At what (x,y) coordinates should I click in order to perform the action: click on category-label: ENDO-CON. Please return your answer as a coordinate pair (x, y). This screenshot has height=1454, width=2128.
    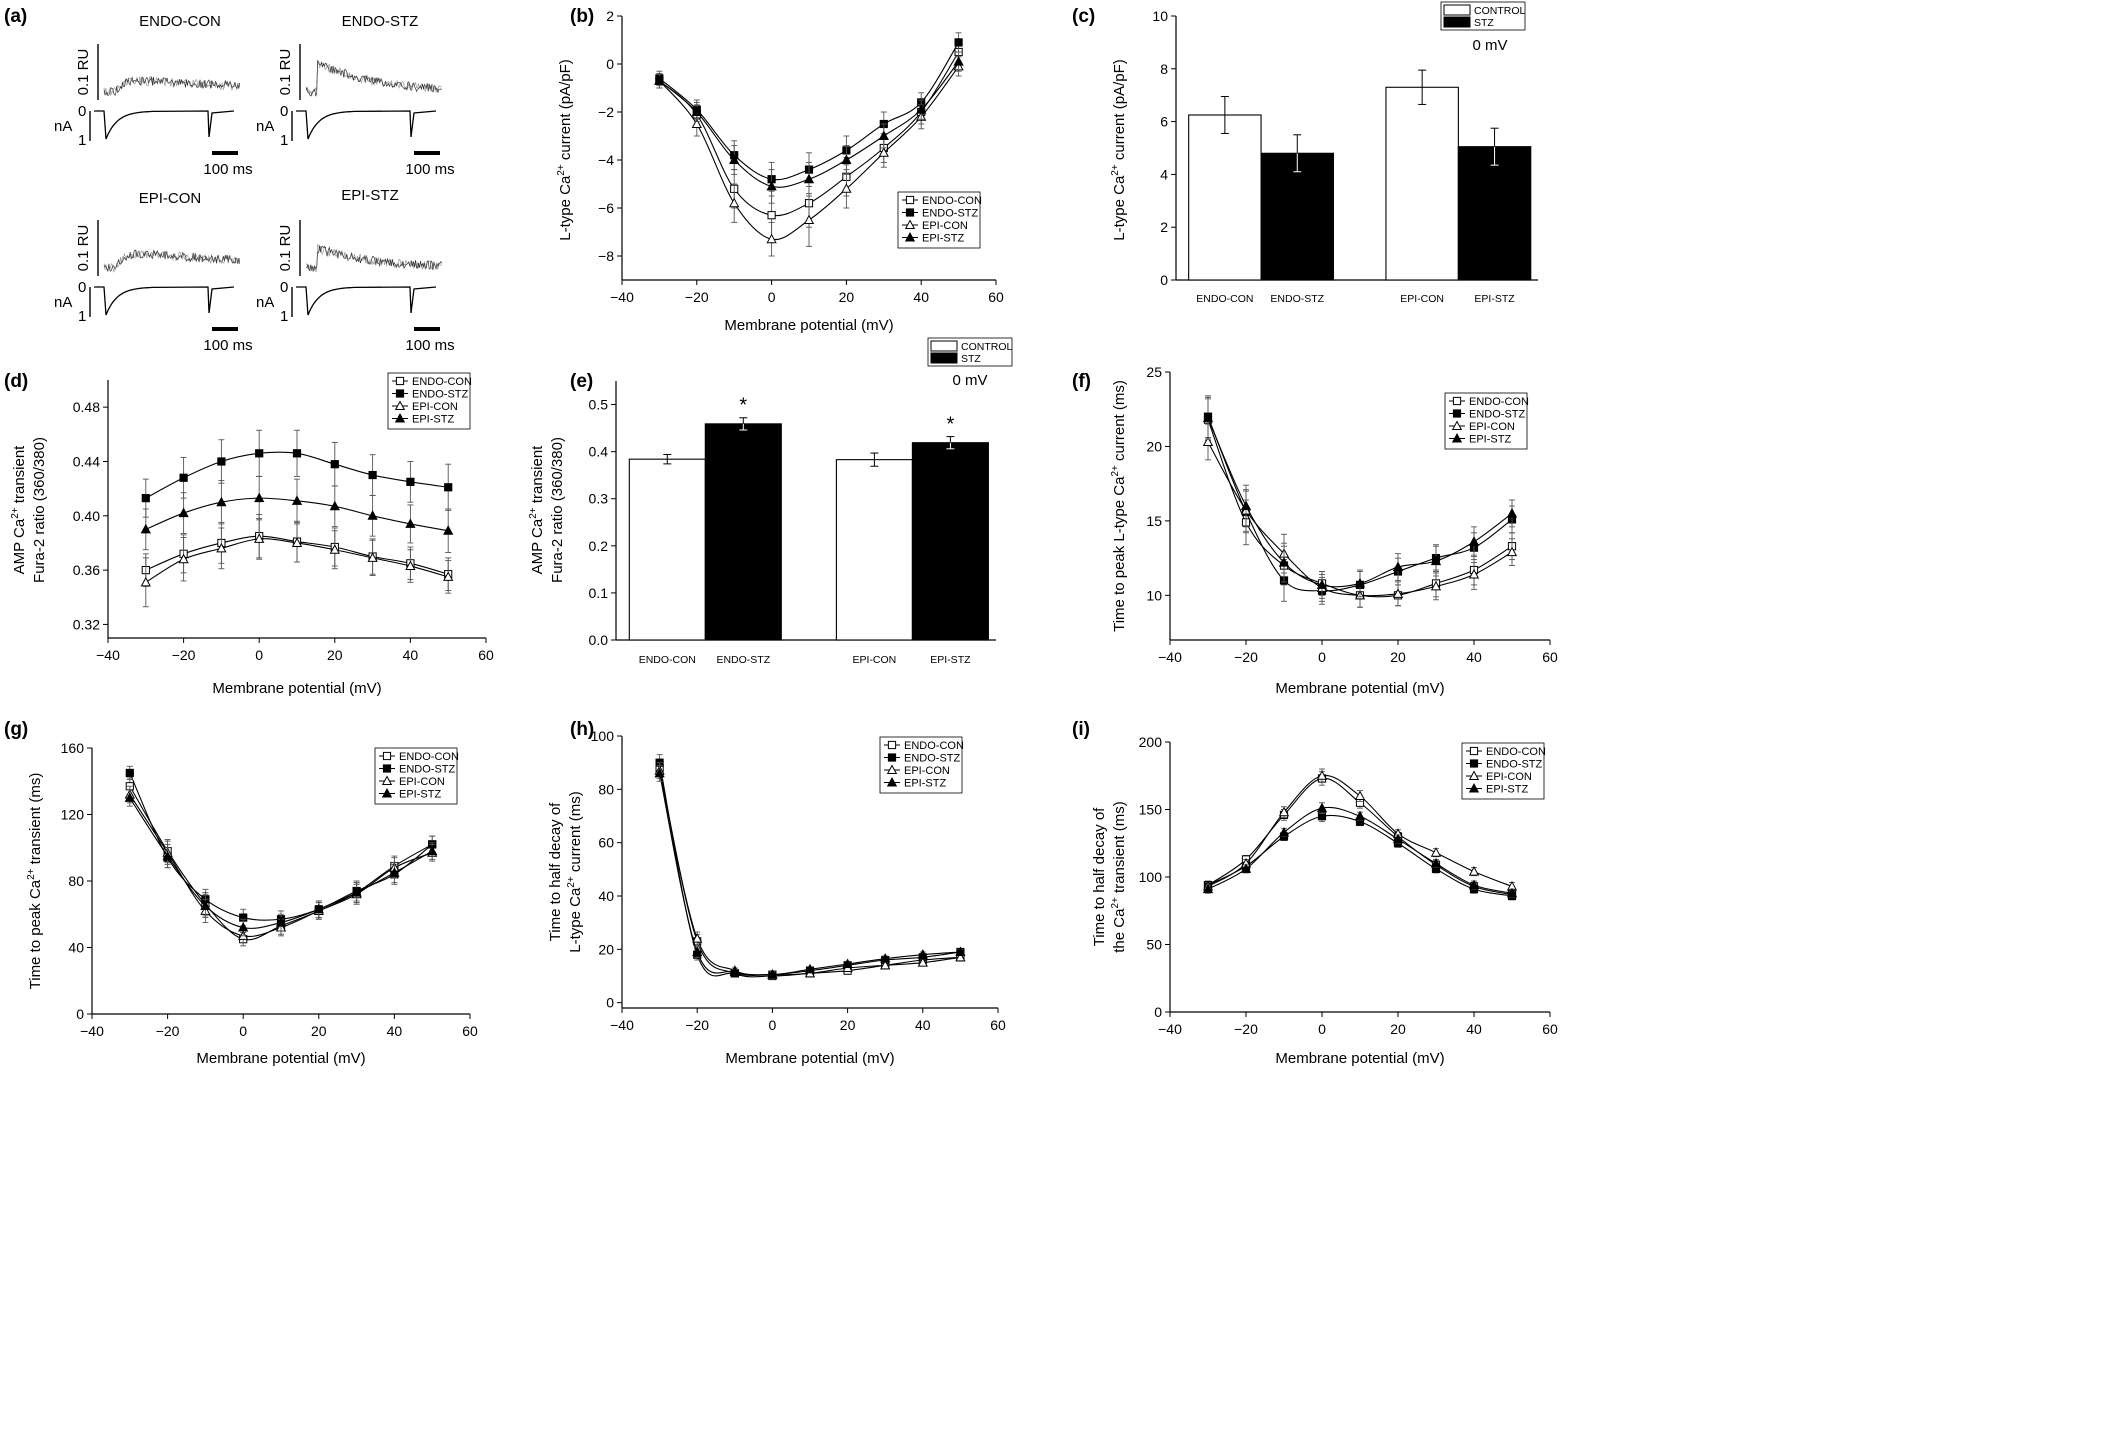
    Looking at the image, I should click on (1224, 299).